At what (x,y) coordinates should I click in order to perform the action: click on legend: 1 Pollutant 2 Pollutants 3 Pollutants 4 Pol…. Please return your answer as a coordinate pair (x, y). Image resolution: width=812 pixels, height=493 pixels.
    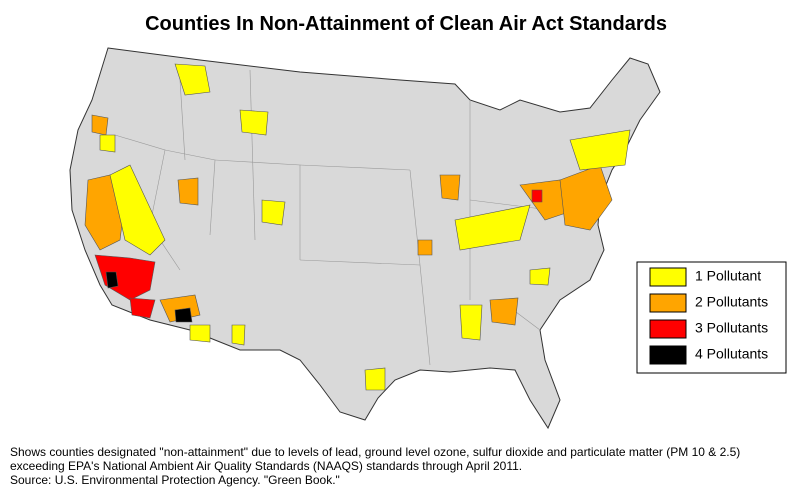
    Looking at the image, I should click on (711, 317).